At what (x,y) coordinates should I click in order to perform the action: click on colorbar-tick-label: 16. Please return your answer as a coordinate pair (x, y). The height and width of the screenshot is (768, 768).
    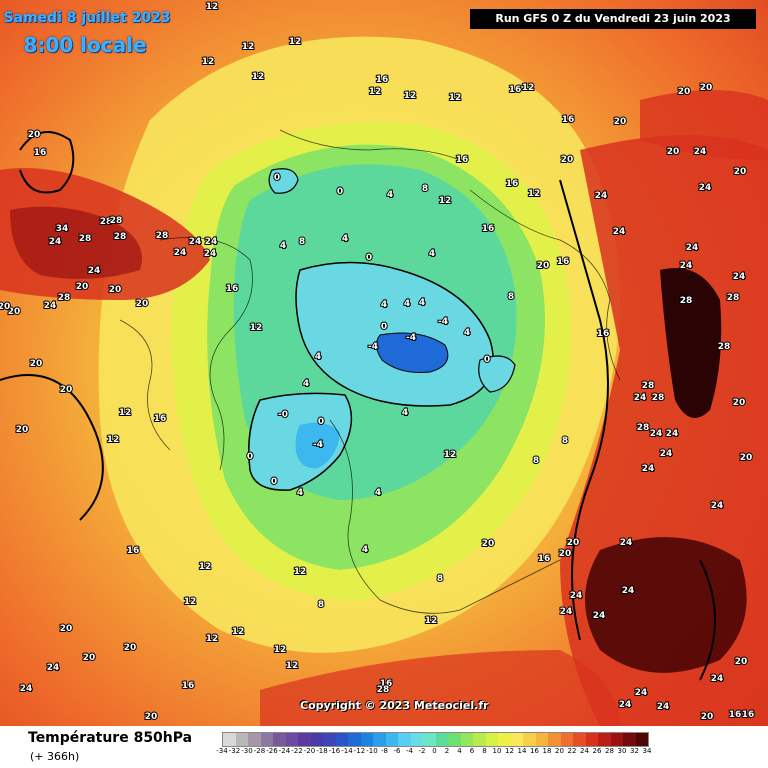
    Looking at the image, I should click on (534, 751).